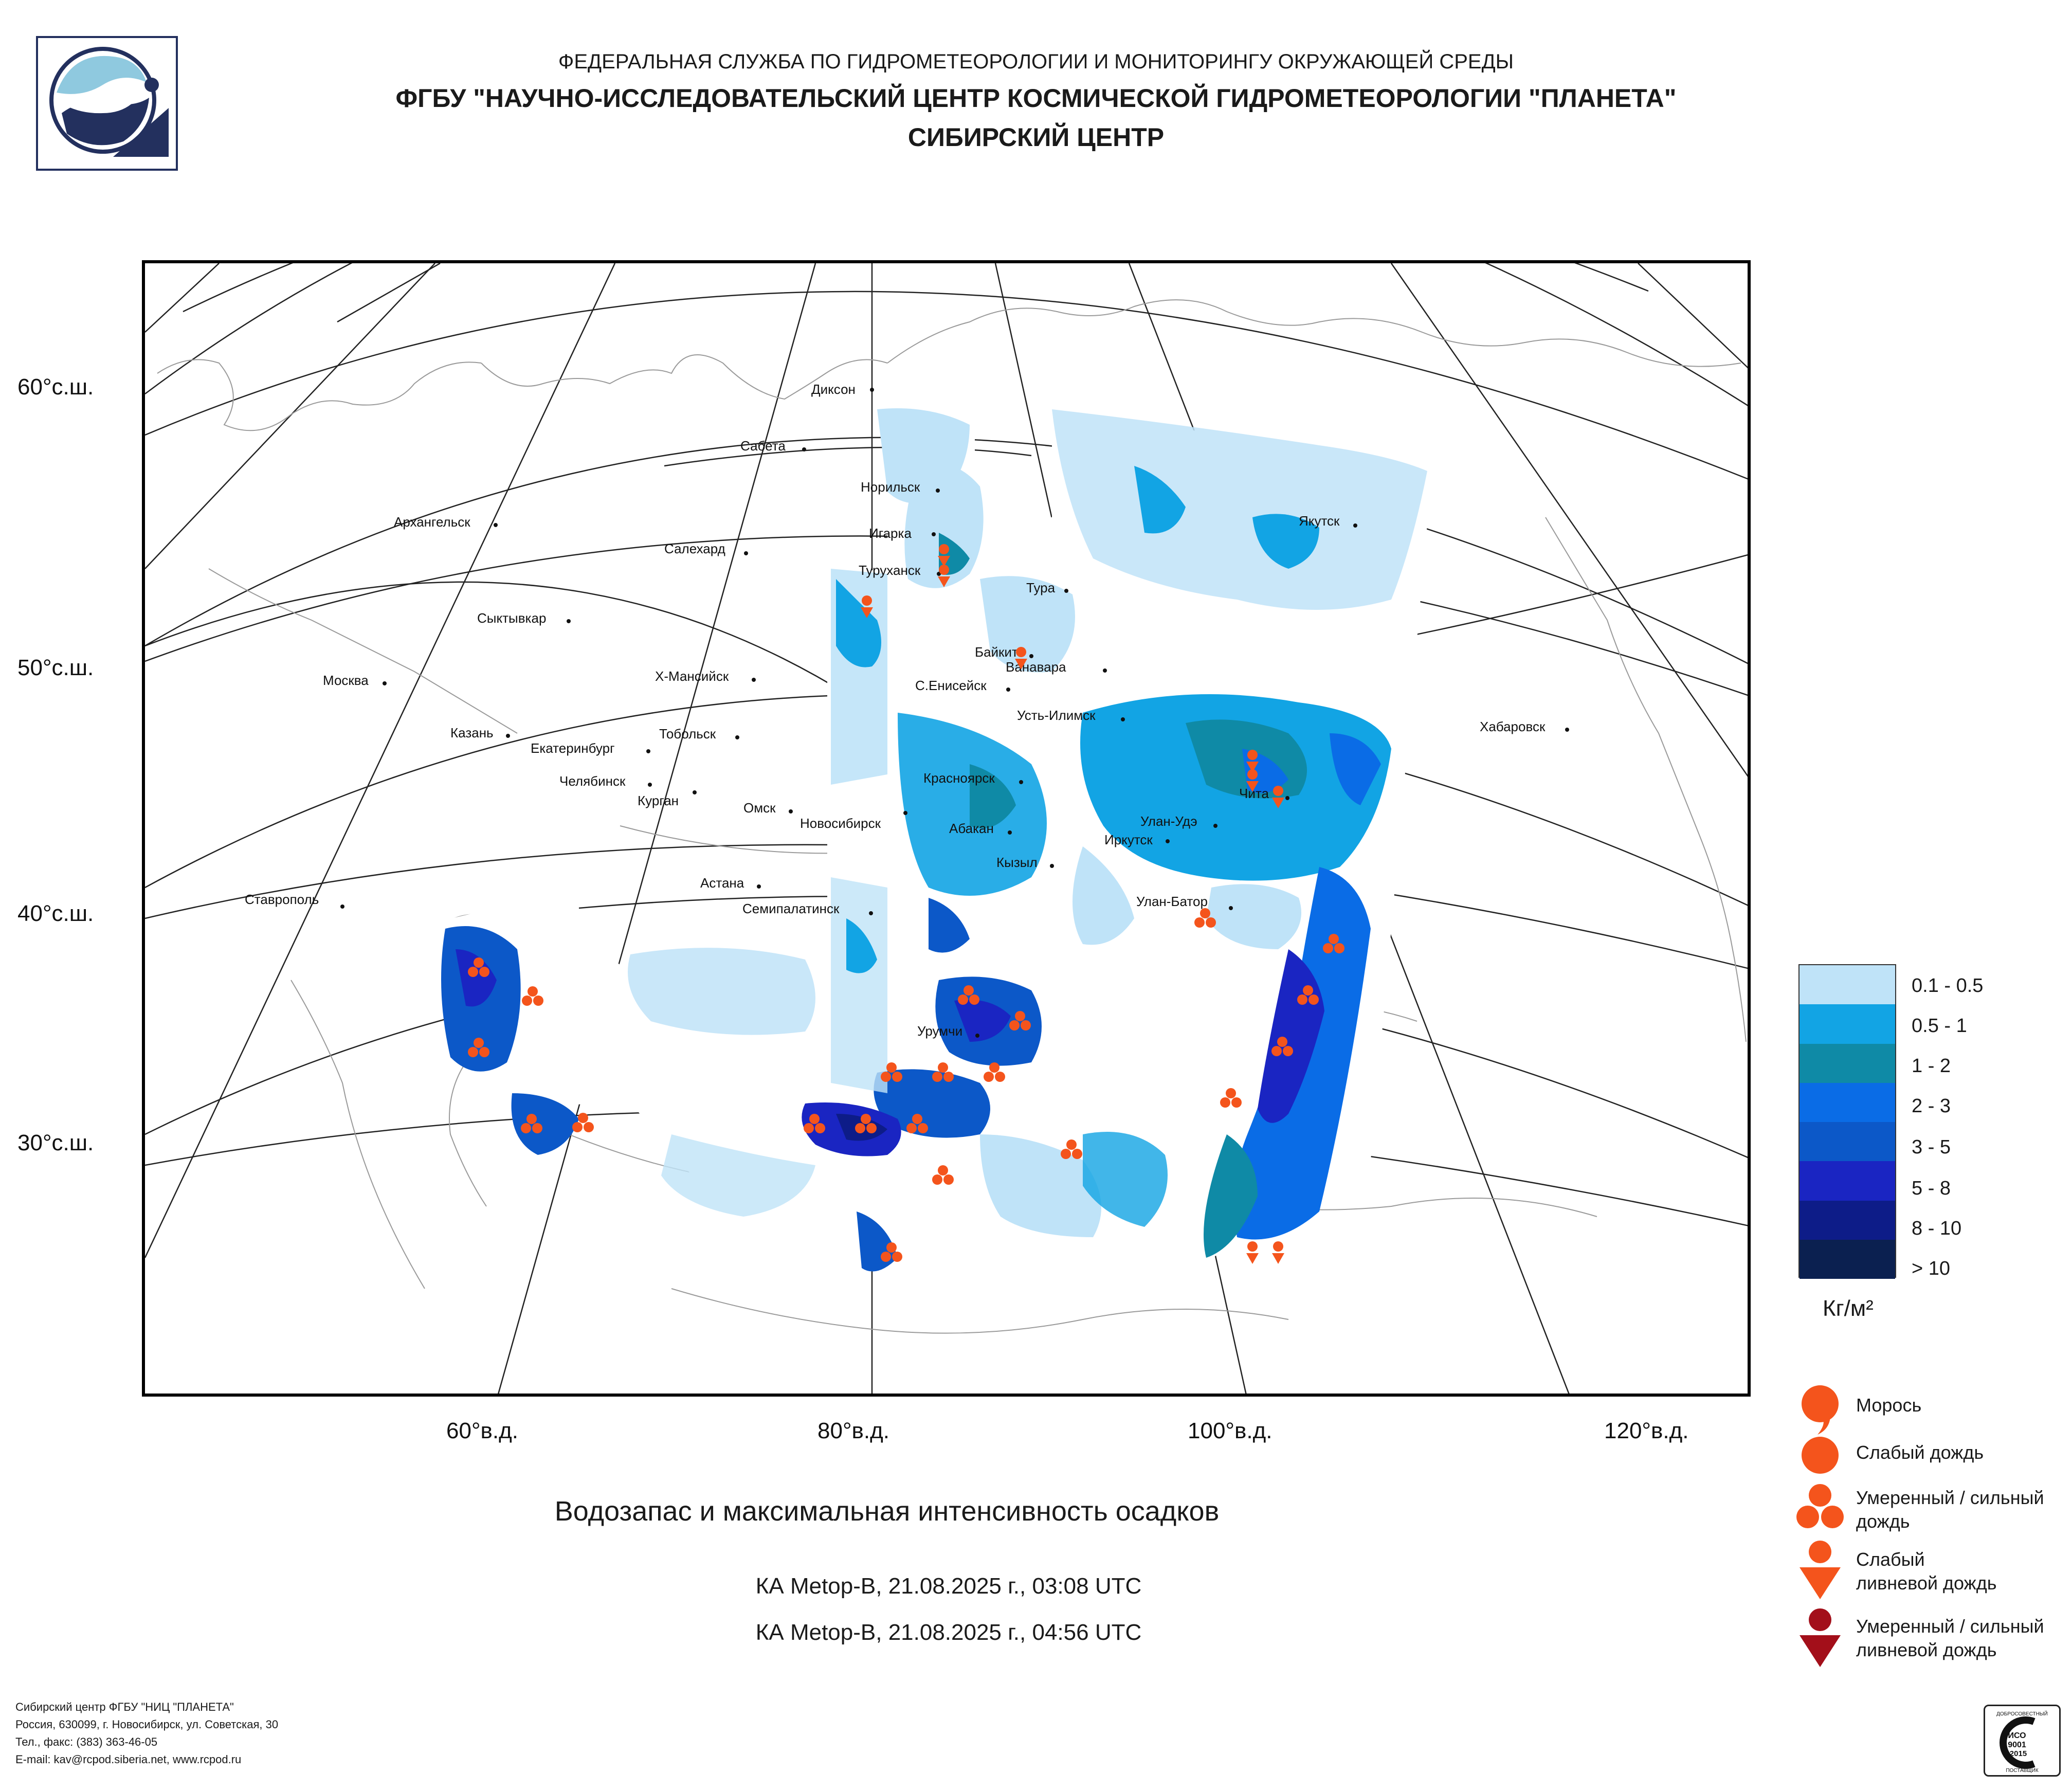 Image resolution: width=2072 pixels, height=1791 pixels. Describe the element at coordinates (1041, 587) in the screenshot. I see `city-label: Тура` at that location.